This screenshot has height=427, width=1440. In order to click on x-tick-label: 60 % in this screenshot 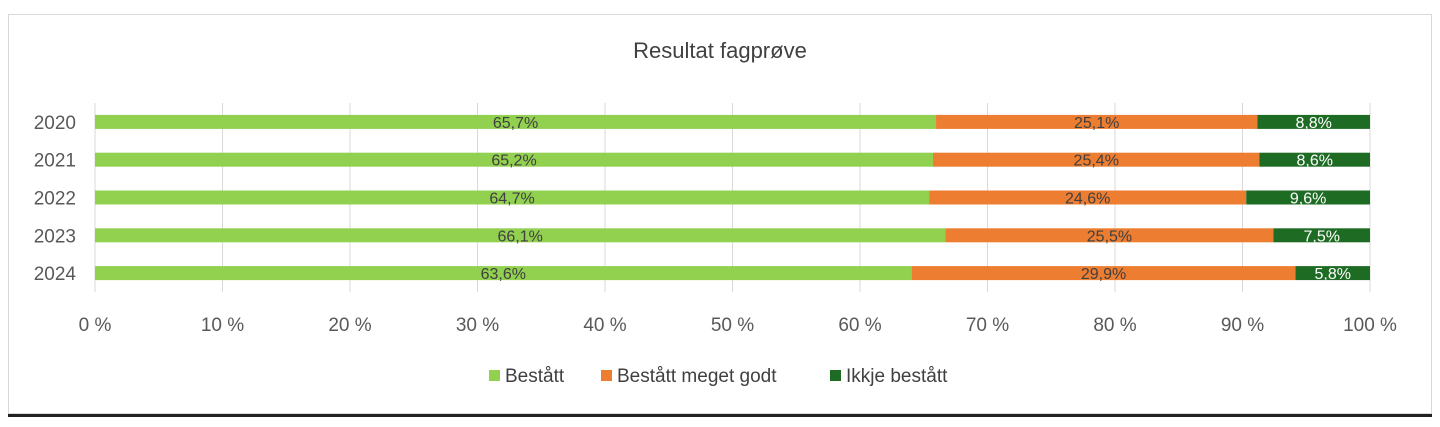, I will do `click(859, 325)`.